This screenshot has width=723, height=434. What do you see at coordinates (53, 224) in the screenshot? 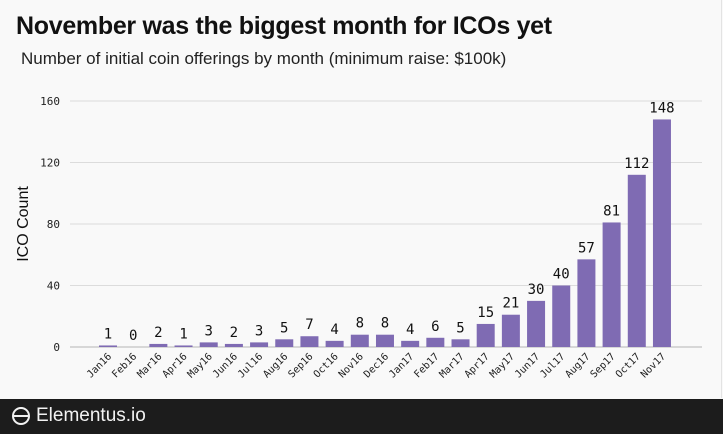
I see `y-tick-label: 80` at bounding box center [53, 224].